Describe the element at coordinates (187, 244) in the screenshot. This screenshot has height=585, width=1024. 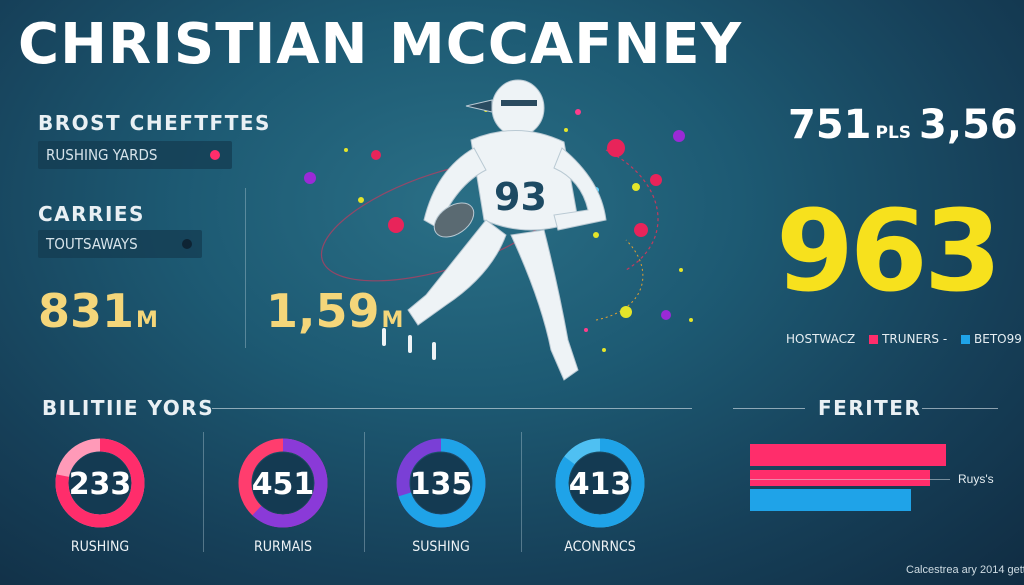
I see `dark-dot-icon` at that location.